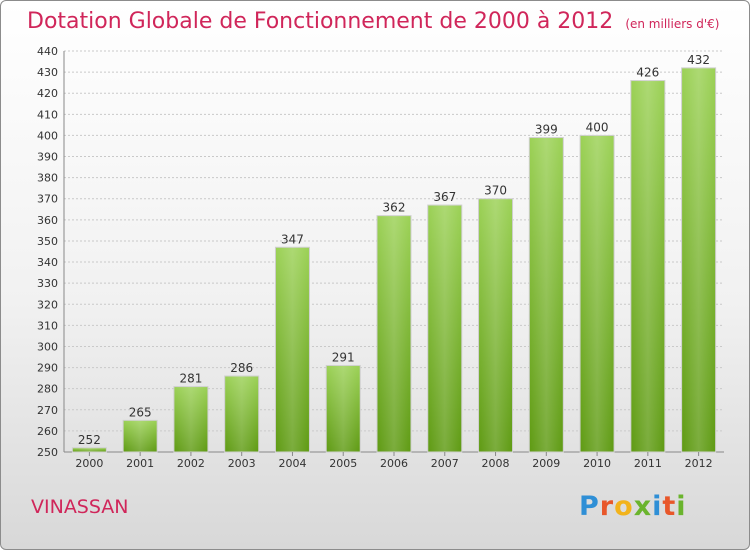  Describe the element at coordinates (292, 239) in the screenshot. I see `value-label: 347` at that location.